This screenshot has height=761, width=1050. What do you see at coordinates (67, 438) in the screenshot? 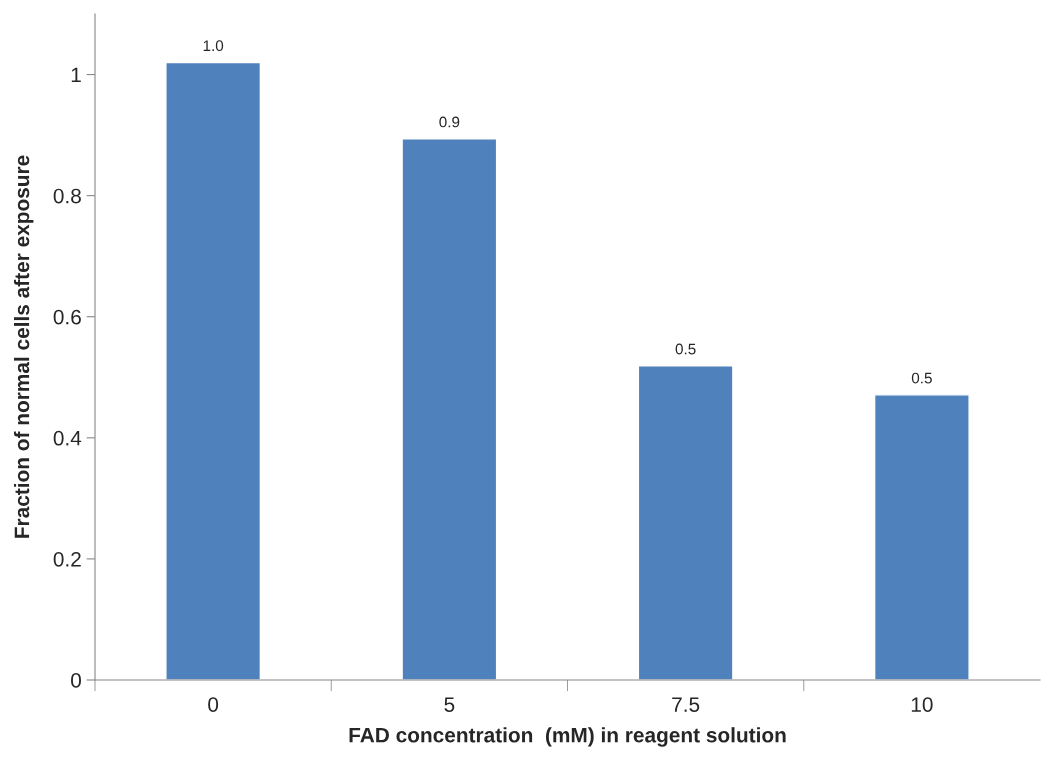
I see `y-tick-label: 0.4` at bounding box center [67, 438].